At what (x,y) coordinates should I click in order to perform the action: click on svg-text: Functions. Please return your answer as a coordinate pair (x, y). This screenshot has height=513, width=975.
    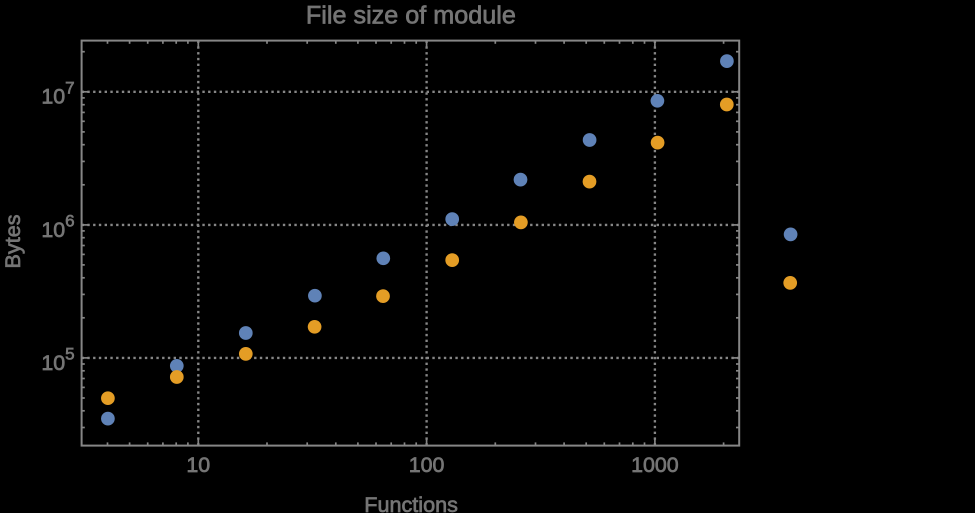
    Looking at the image, I should click on (411, 502).